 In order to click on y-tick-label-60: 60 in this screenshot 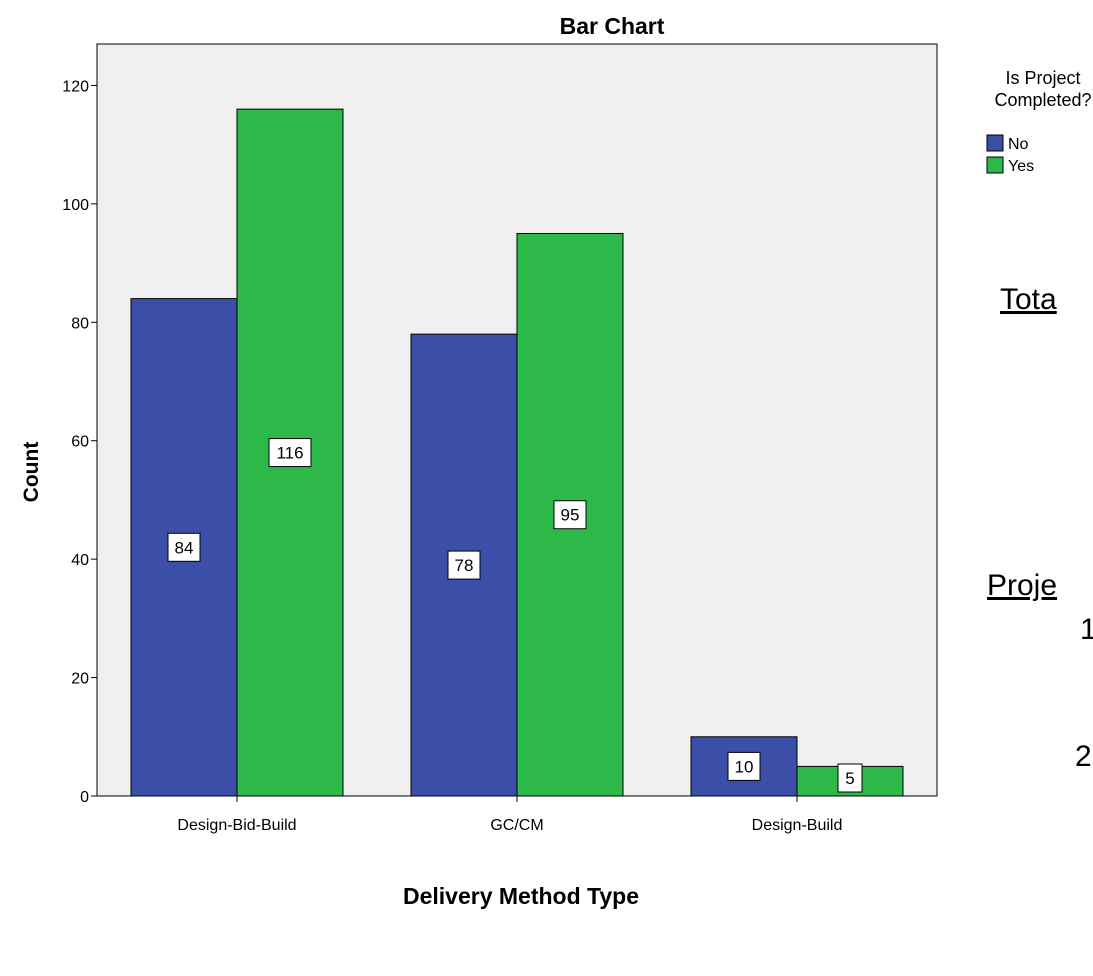, I will do `click(80, 442)`.